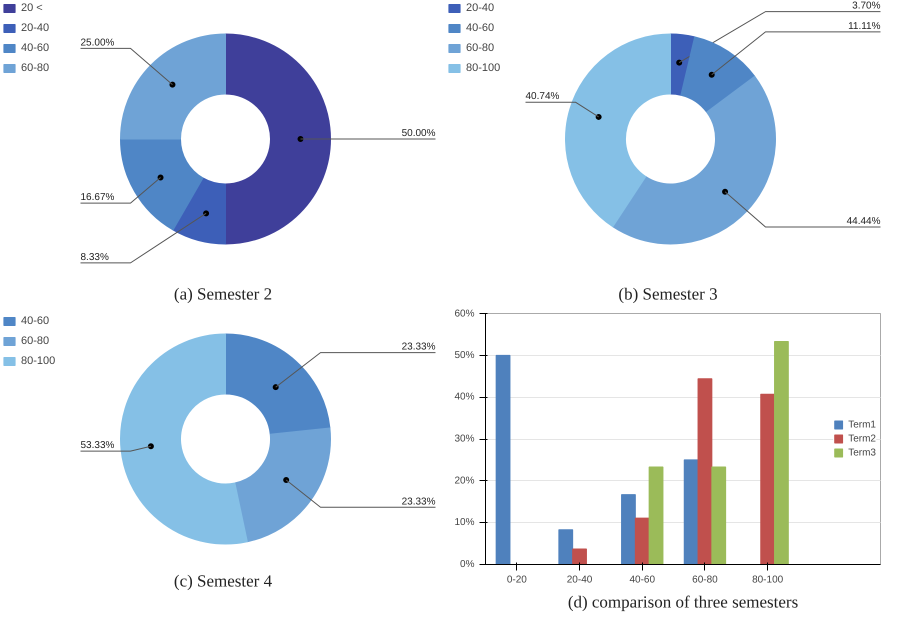  What do you see at coordinates (866, 6) in the screenshot?
I see `data-label: 3.70%` at bounding box center [866, 6].